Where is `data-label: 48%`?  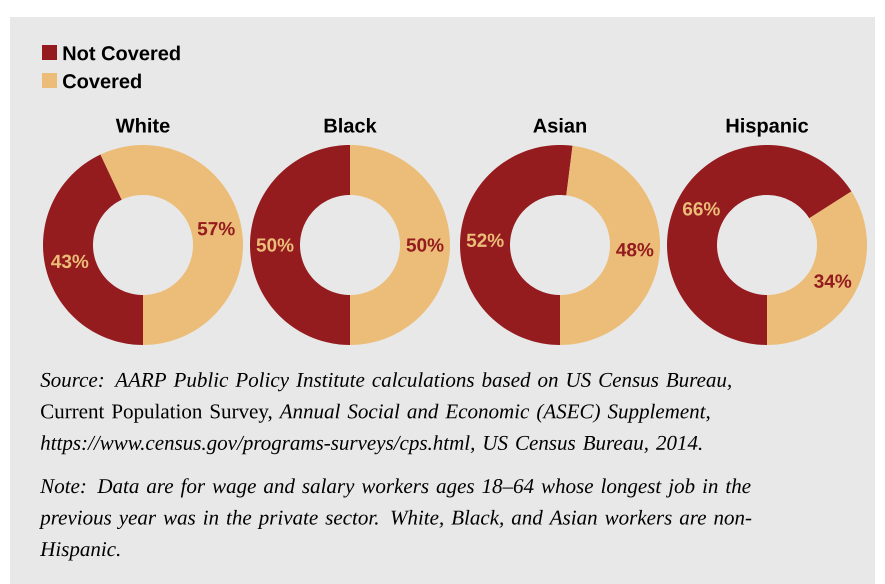 data-label: 48% is located at coordinates (635, 249).